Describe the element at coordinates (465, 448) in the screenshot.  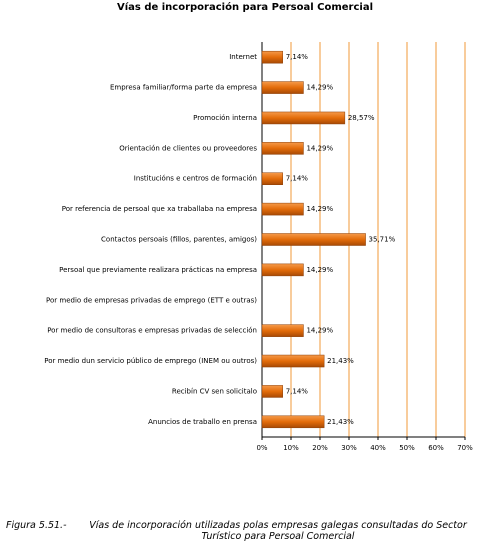
I see `x-tick-label: 70%` at that location.